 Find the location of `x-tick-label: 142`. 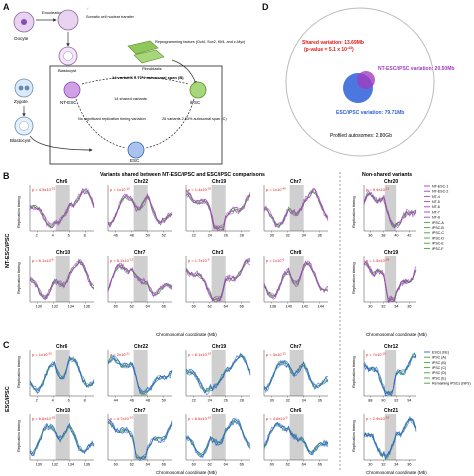

x-tick-label: 142 is located at coordinates (305, 307).